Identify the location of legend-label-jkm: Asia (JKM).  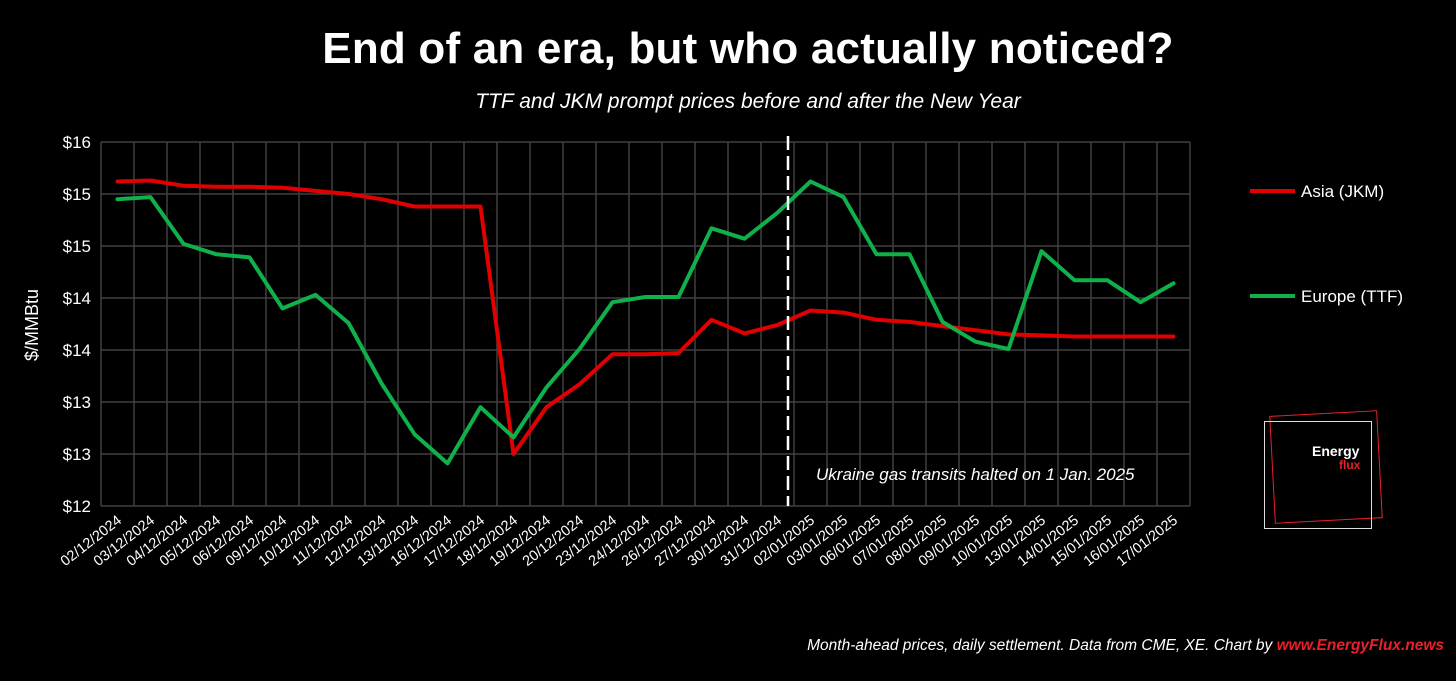
(1342, 191).